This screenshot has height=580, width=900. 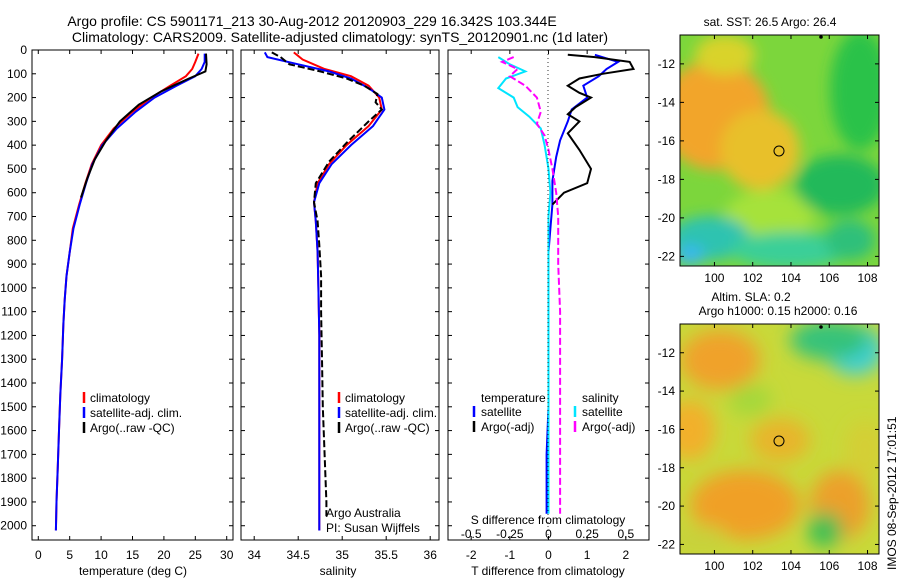 I want to click on depth-tick-label: 400, so click(x=17, y=145).